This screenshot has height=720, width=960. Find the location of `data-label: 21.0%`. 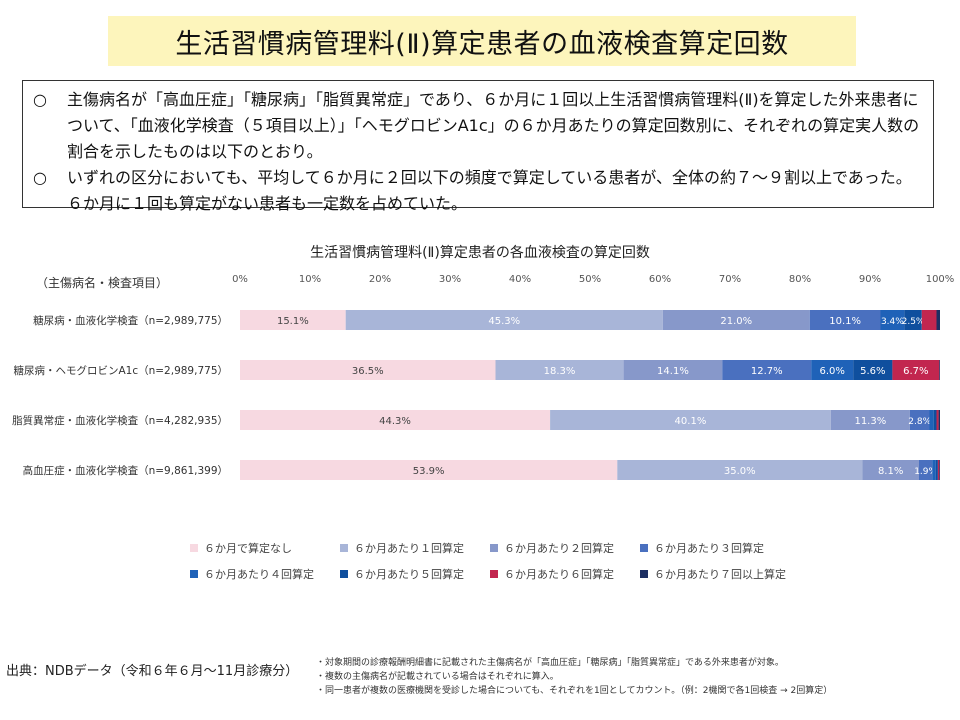

data-label: 21.0% is located at coordinates (736, 321).